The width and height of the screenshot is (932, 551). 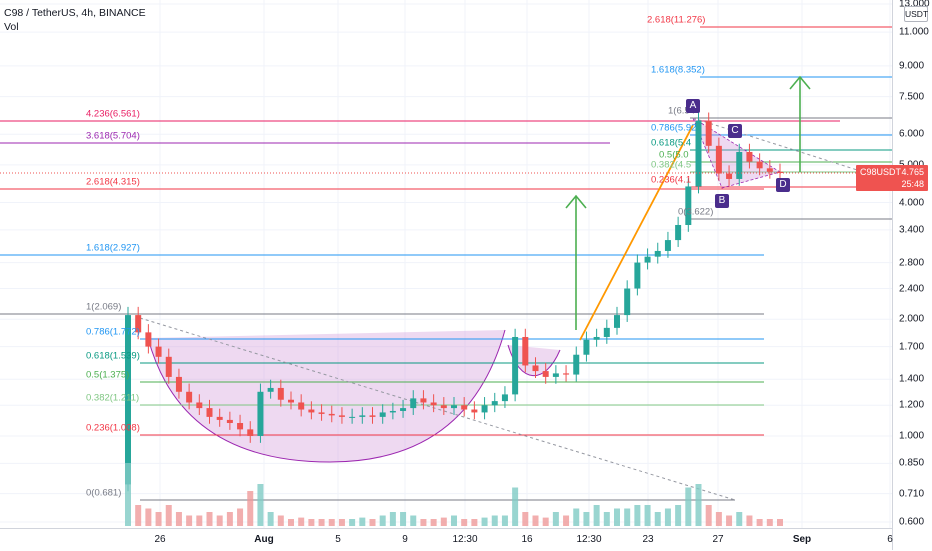 What do you see at coordinates (912, 379) in the screenshot?
I see `price-tick: 1.400` at bounding box center [912, 379].